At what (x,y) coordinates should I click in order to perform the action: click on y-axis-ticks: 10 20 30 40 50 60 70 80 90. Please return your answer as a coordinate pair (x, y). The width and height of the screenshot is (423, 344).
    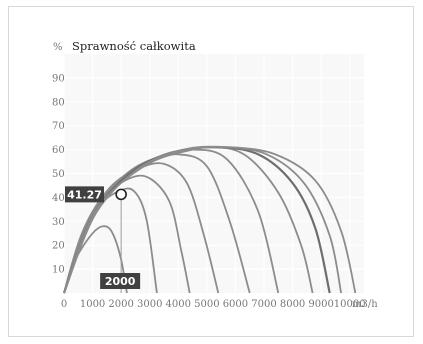
    Looking at the image, I should click on (58, 174).